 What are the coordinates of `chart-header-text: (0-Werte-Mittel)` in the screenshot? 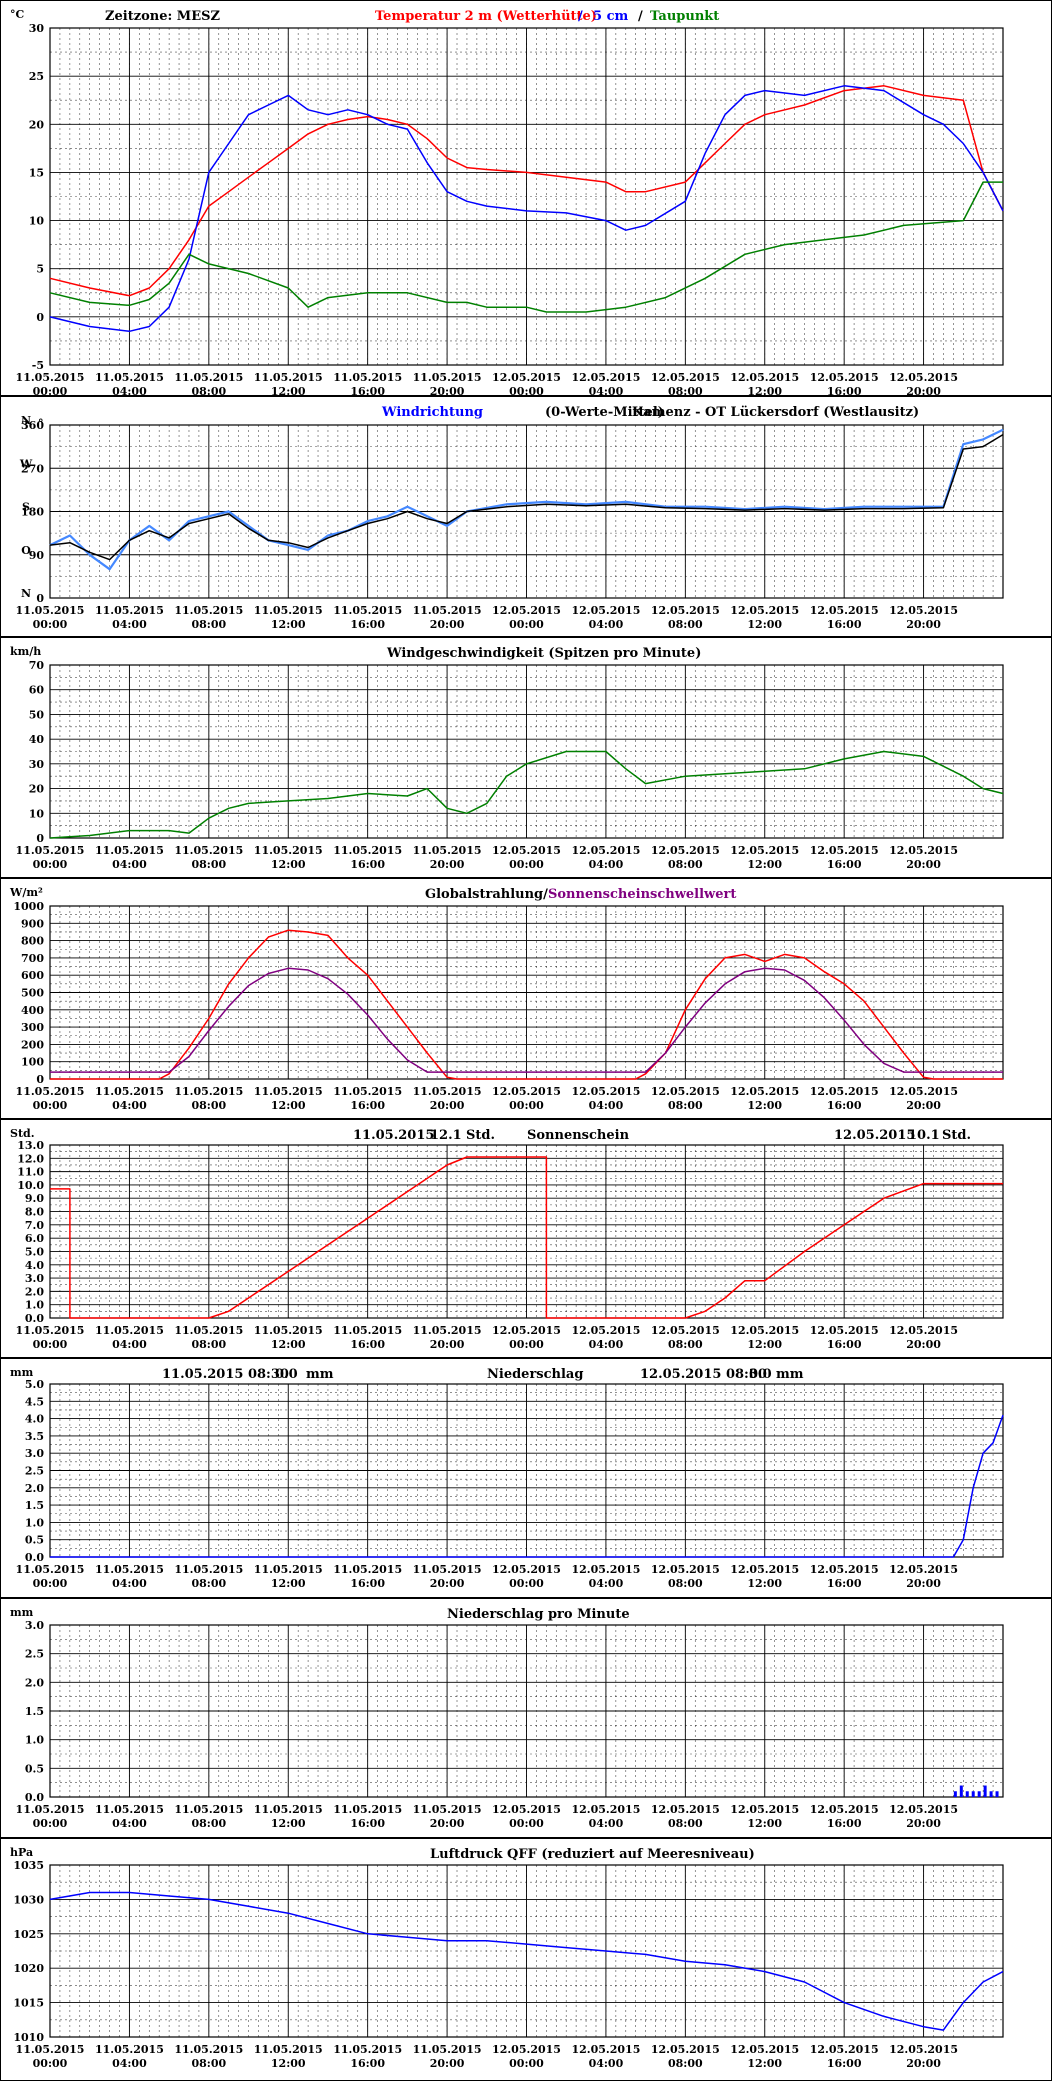 It's located at (604, 412).